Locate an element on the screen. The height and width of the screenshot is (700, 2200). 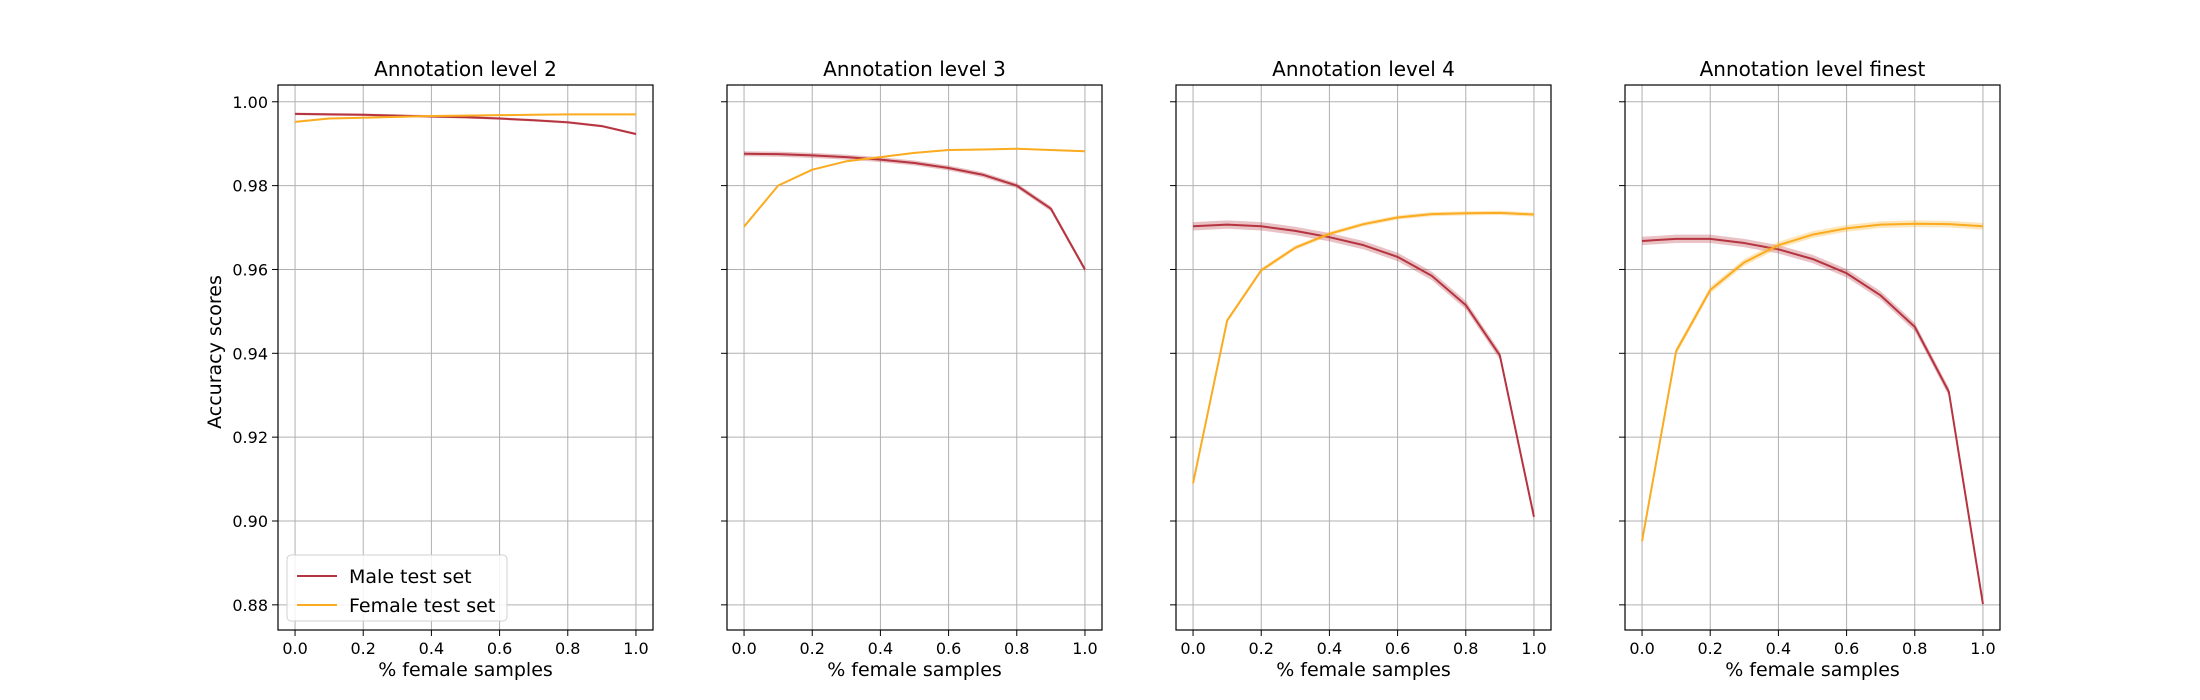
y-tick-label: 0.94 is located at coordinates (250, 353).